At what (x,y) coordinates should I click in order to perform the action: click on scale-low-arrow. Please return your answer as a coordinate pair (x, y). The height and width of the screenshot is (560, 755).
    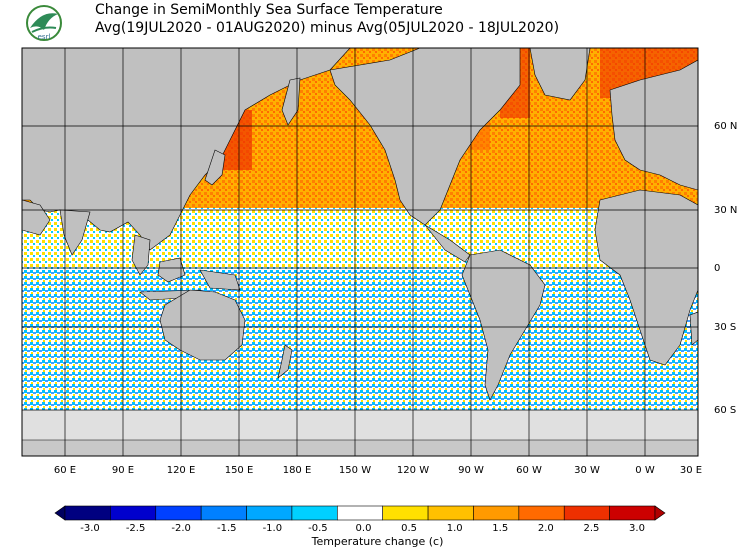
    Looking at the image, I should click on (60, 513).